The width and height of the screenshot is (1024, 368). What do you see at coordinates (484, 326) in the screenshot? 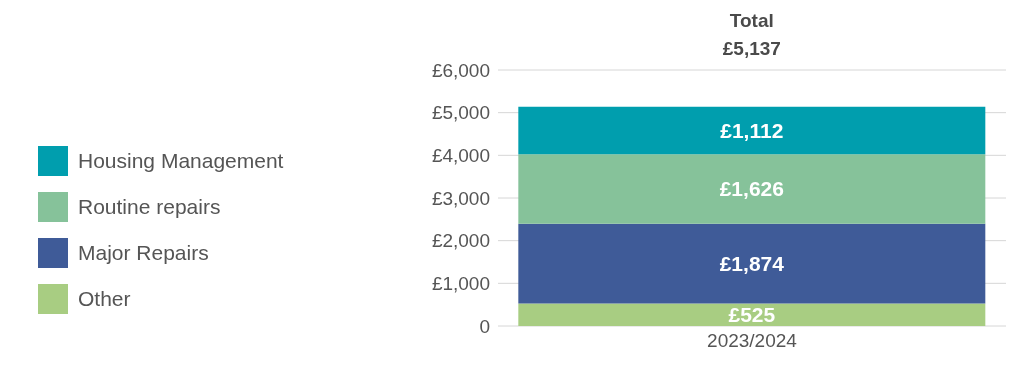
I see `y-tick-label: 0` at bounding box center [484, 326].